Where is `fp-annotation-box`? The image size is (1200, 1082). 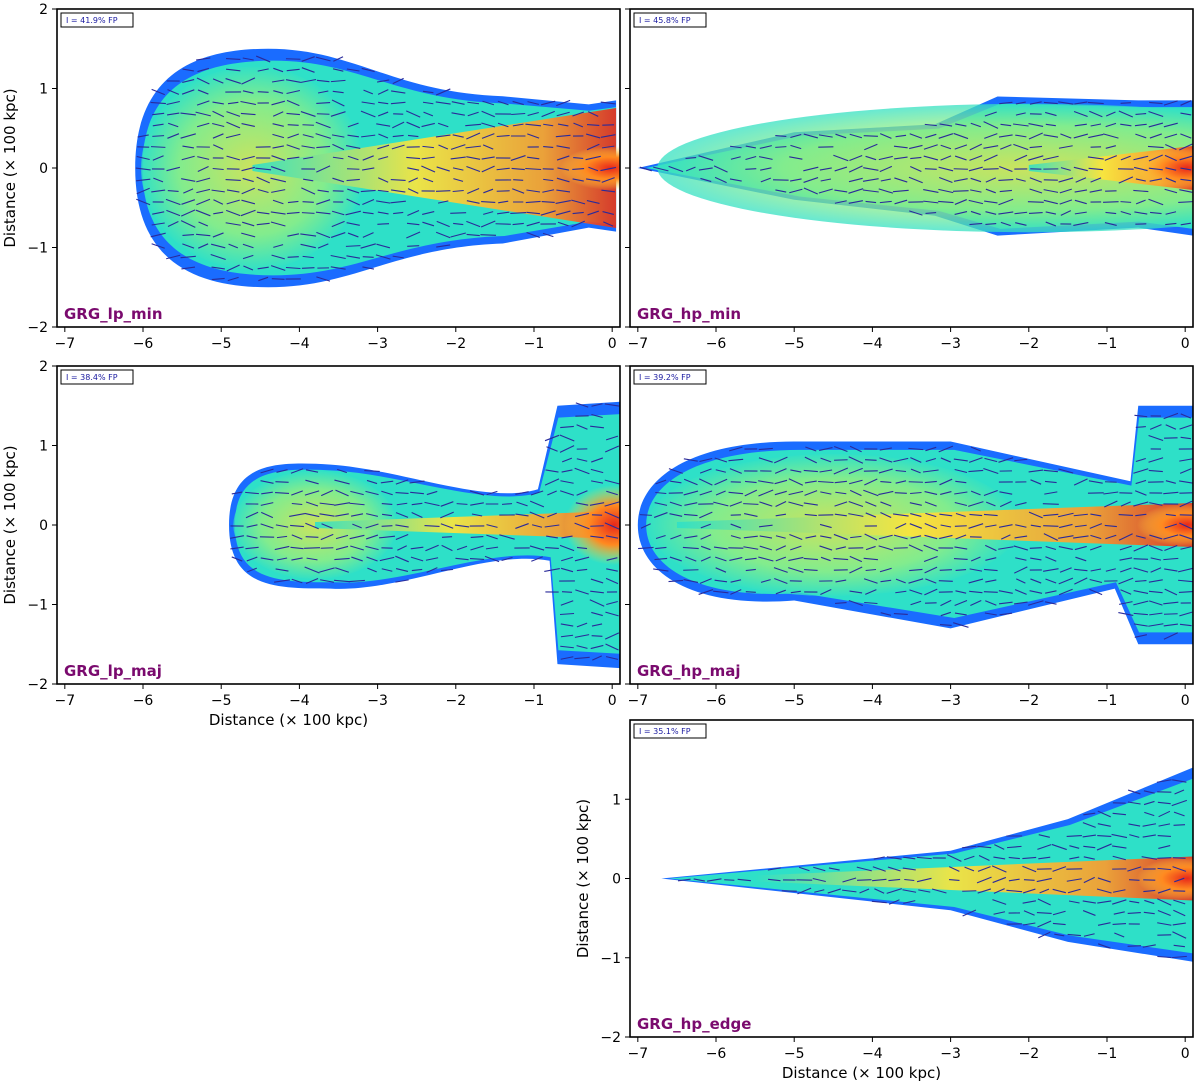
fp-annotation-box is located at coordinates (97, 377).